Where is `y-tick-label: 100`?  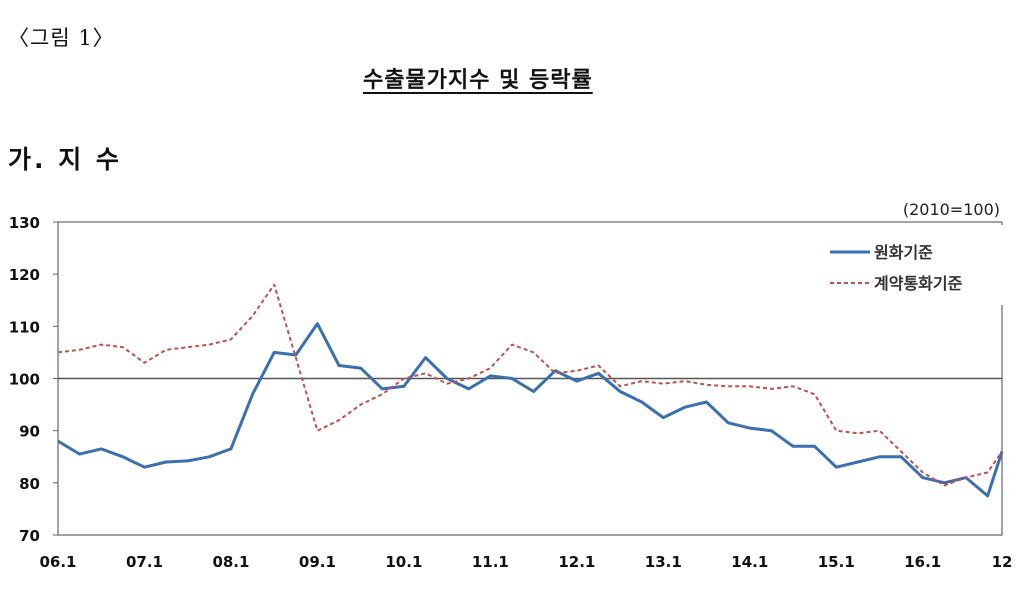
y-tick-label: 100 is located at coordinates (24, 380).